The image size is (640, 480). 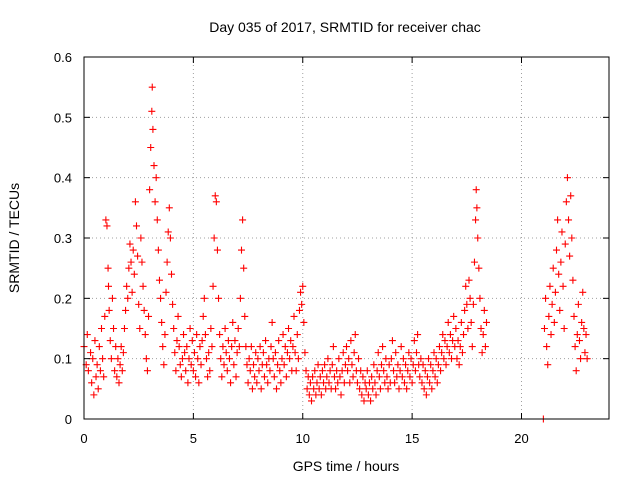 What do you see at coordinates (63, 57) in the screenshot?
I see `y-tick-label: 0.6` at bounding box center [63, 57].